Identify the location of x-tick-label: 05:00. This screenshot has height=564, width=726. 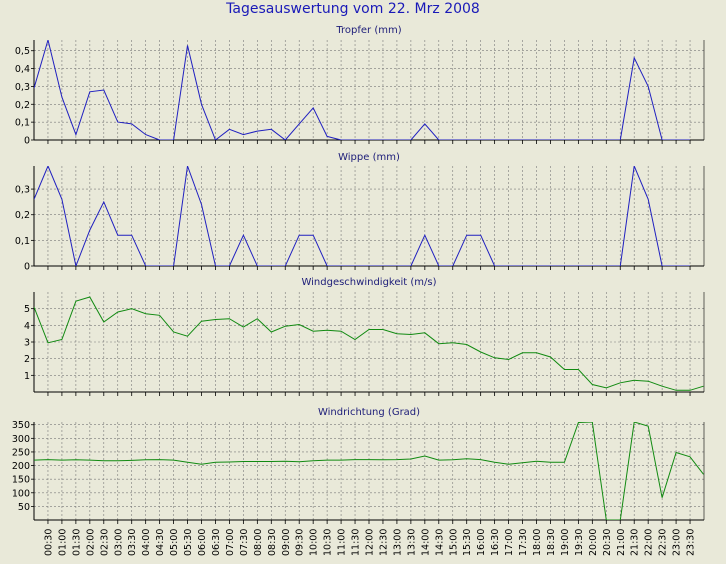
(174, 542).